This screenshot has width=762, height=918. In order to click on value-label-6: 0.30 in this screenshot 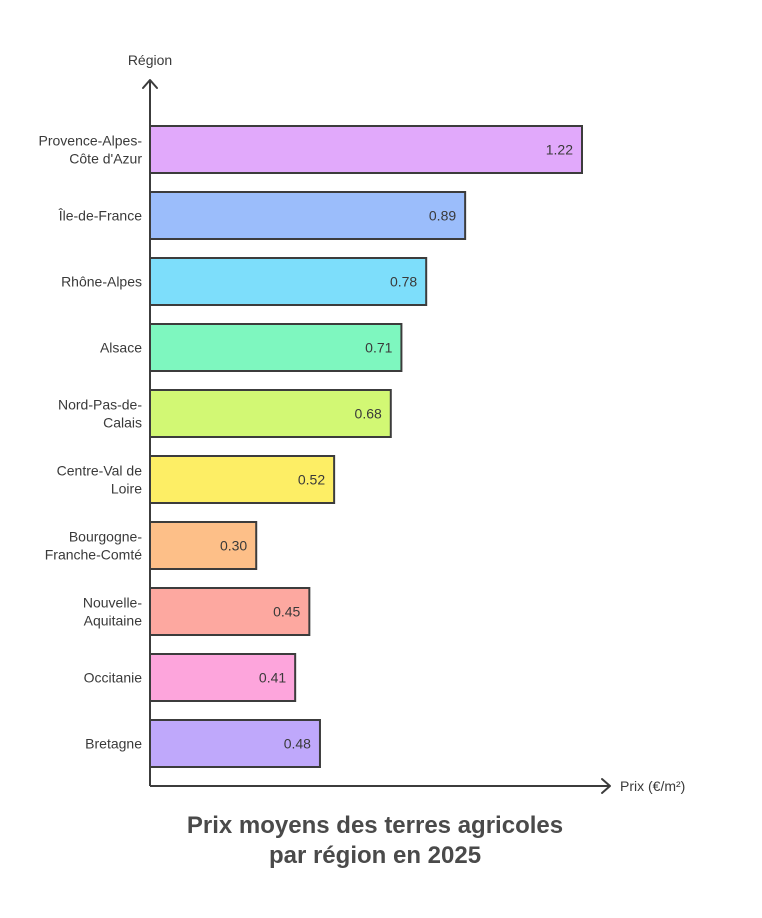, I will do `click(233, 546)`.